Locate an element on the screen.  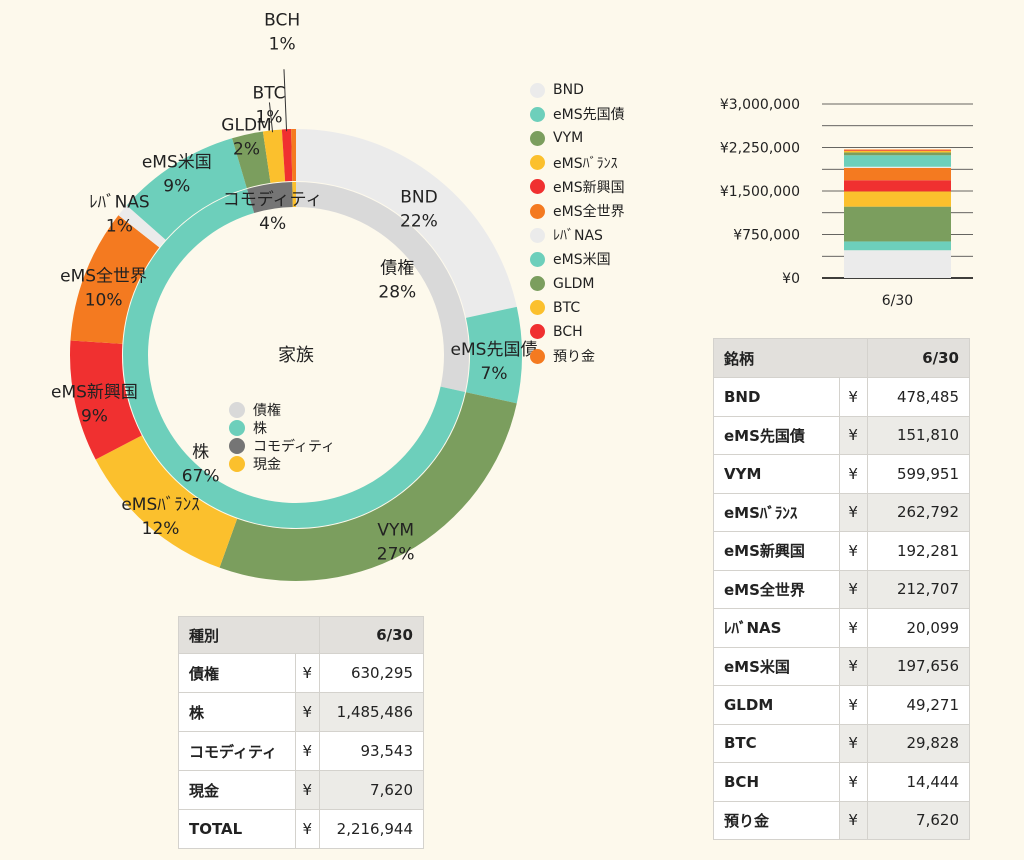
outer-slice-8-label: GLDM is located at coordinates (246, 125).